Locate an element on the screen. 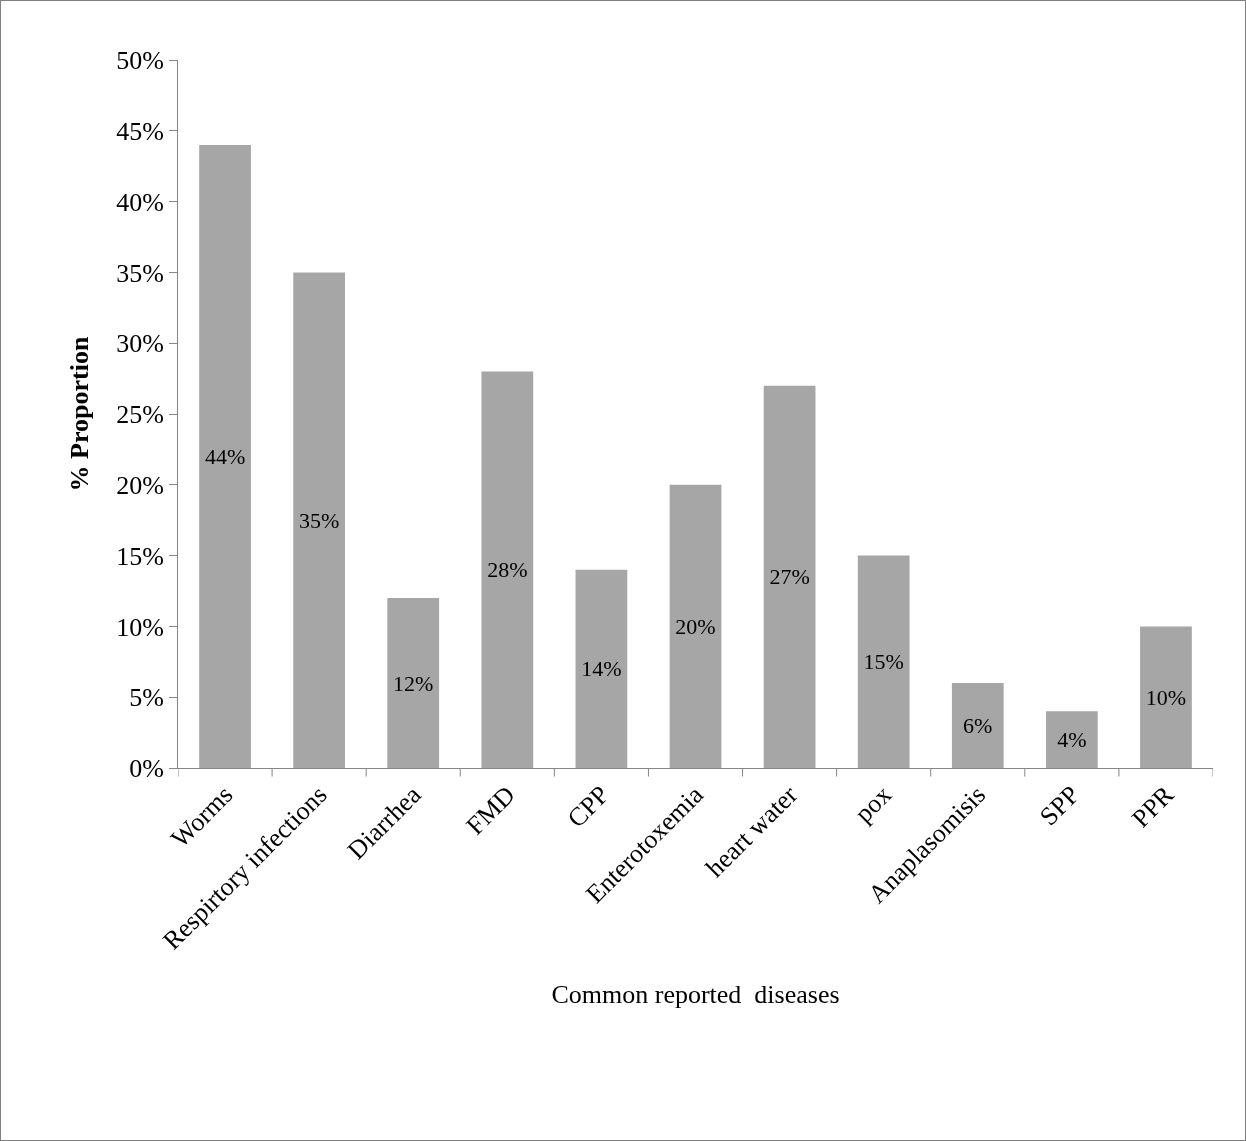  x-tick-label: PPR is located at coordinates (1153, 806).